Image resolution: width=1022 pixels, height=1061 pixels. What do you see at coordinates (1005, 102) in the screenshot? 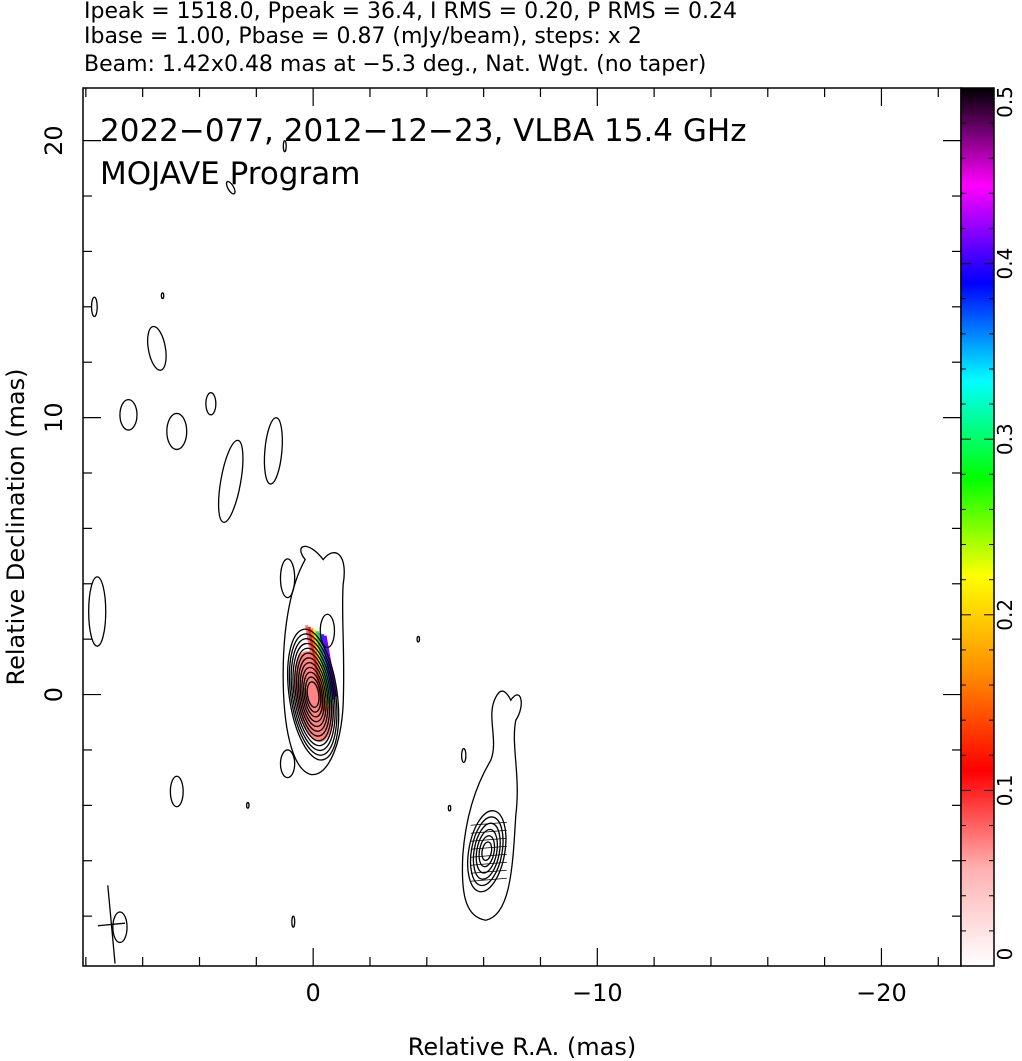
I see `cb-tick-label: 0.5` at bounding box center [1005, 102].